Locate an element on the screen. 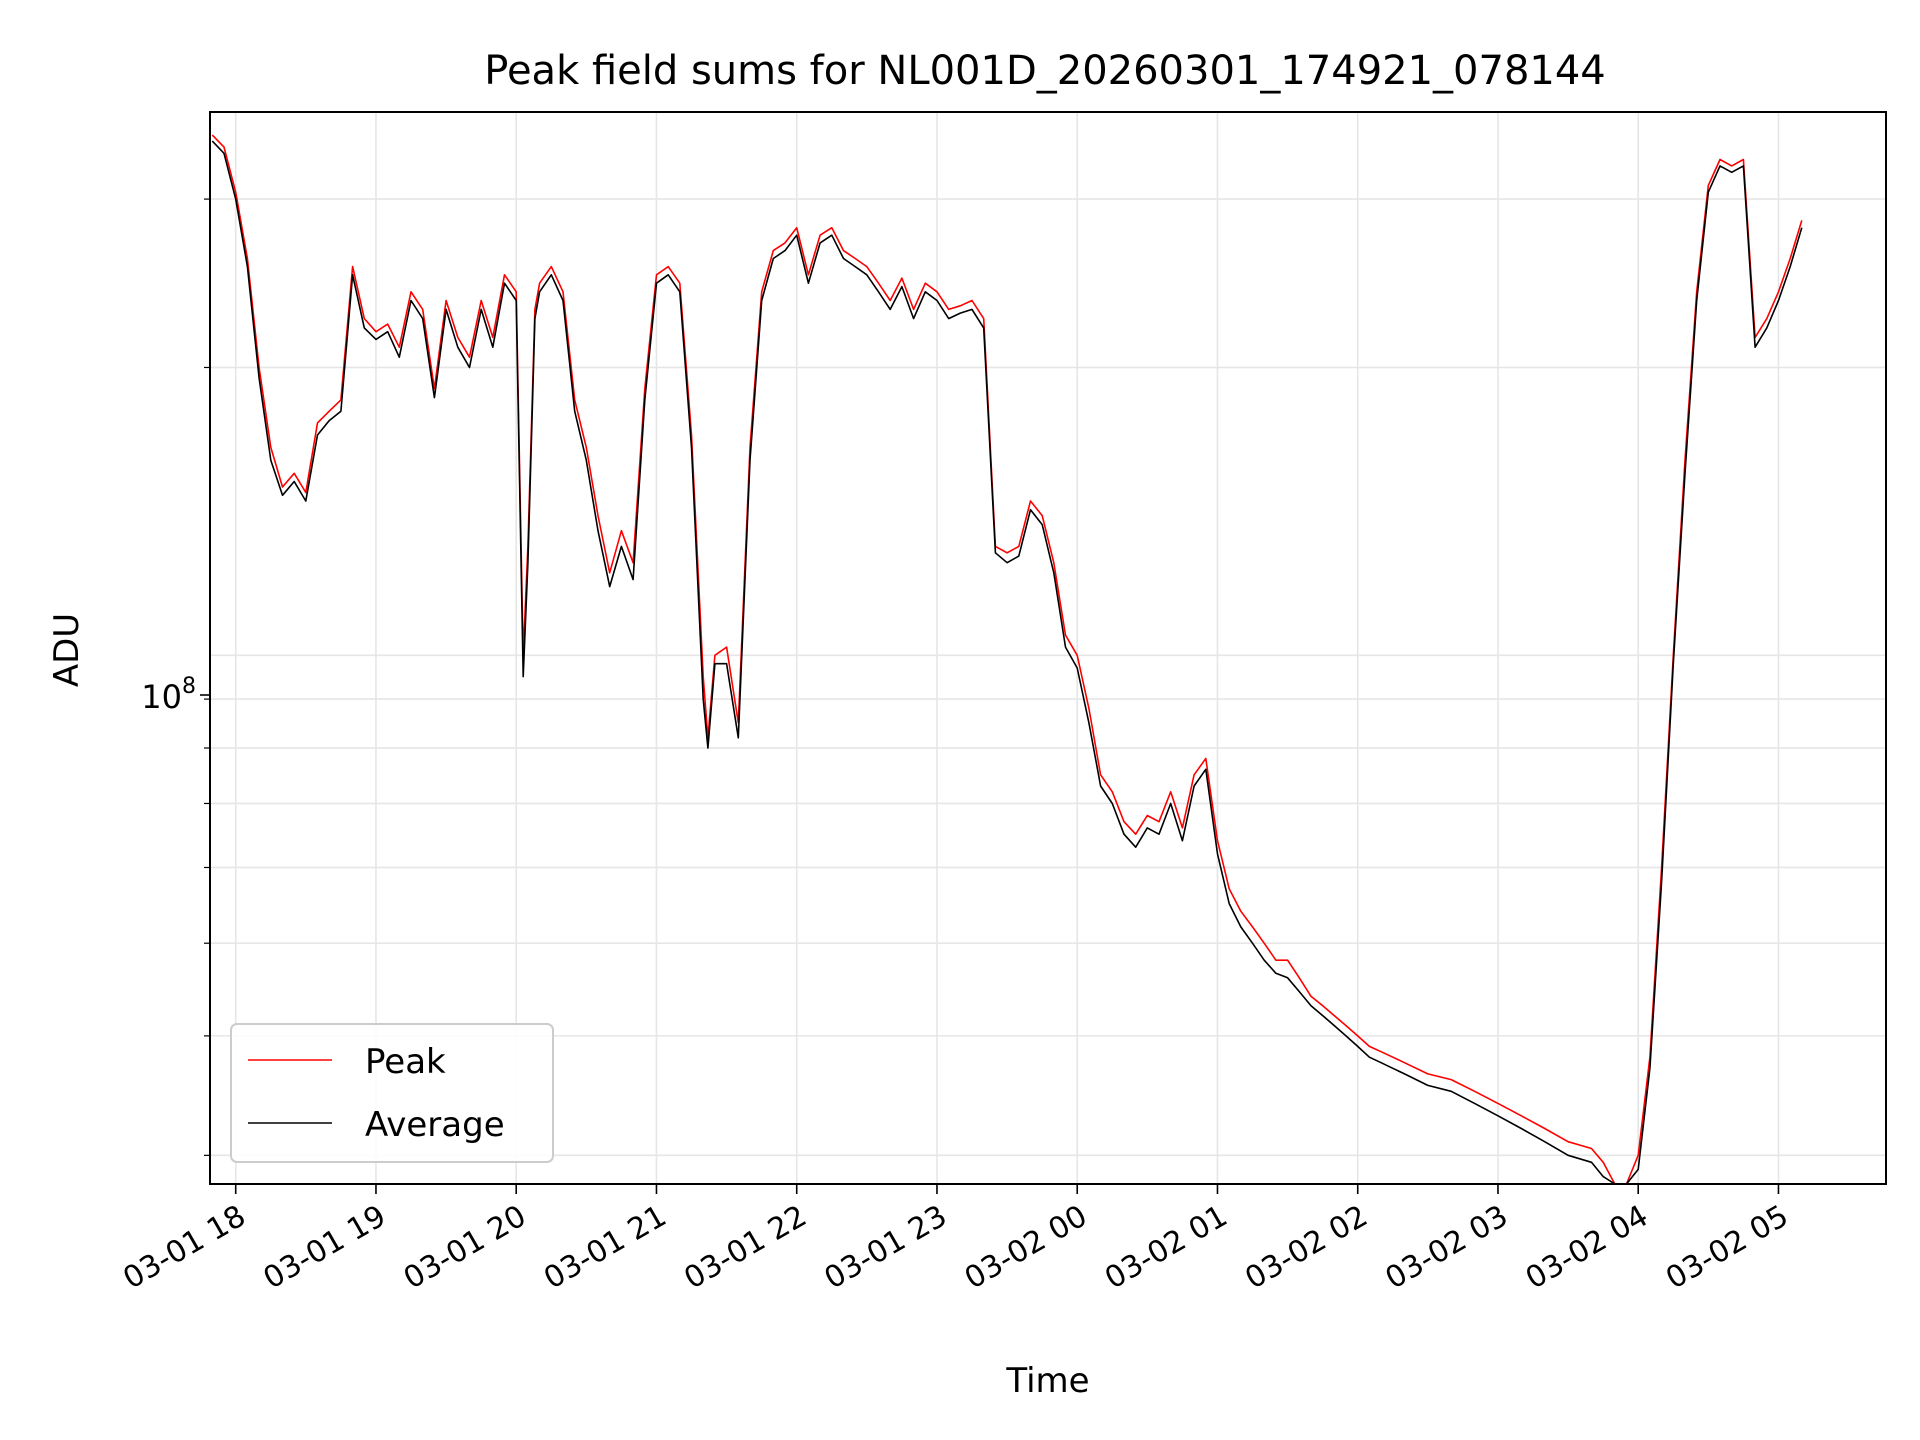 The width and height of the screenshot is (1920, 1440). legend: Peak Average is located at coordinates (392, 1093).